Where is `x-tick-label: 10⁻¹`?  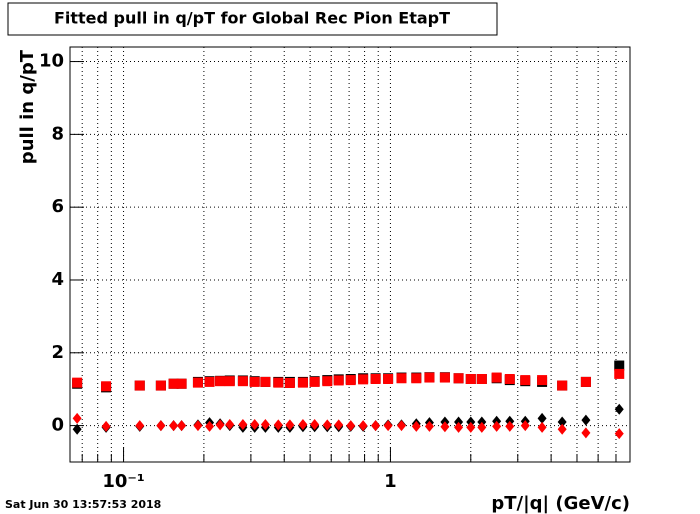 x-tick-label: 10⁻¹ is located at coordinates (123, 481).